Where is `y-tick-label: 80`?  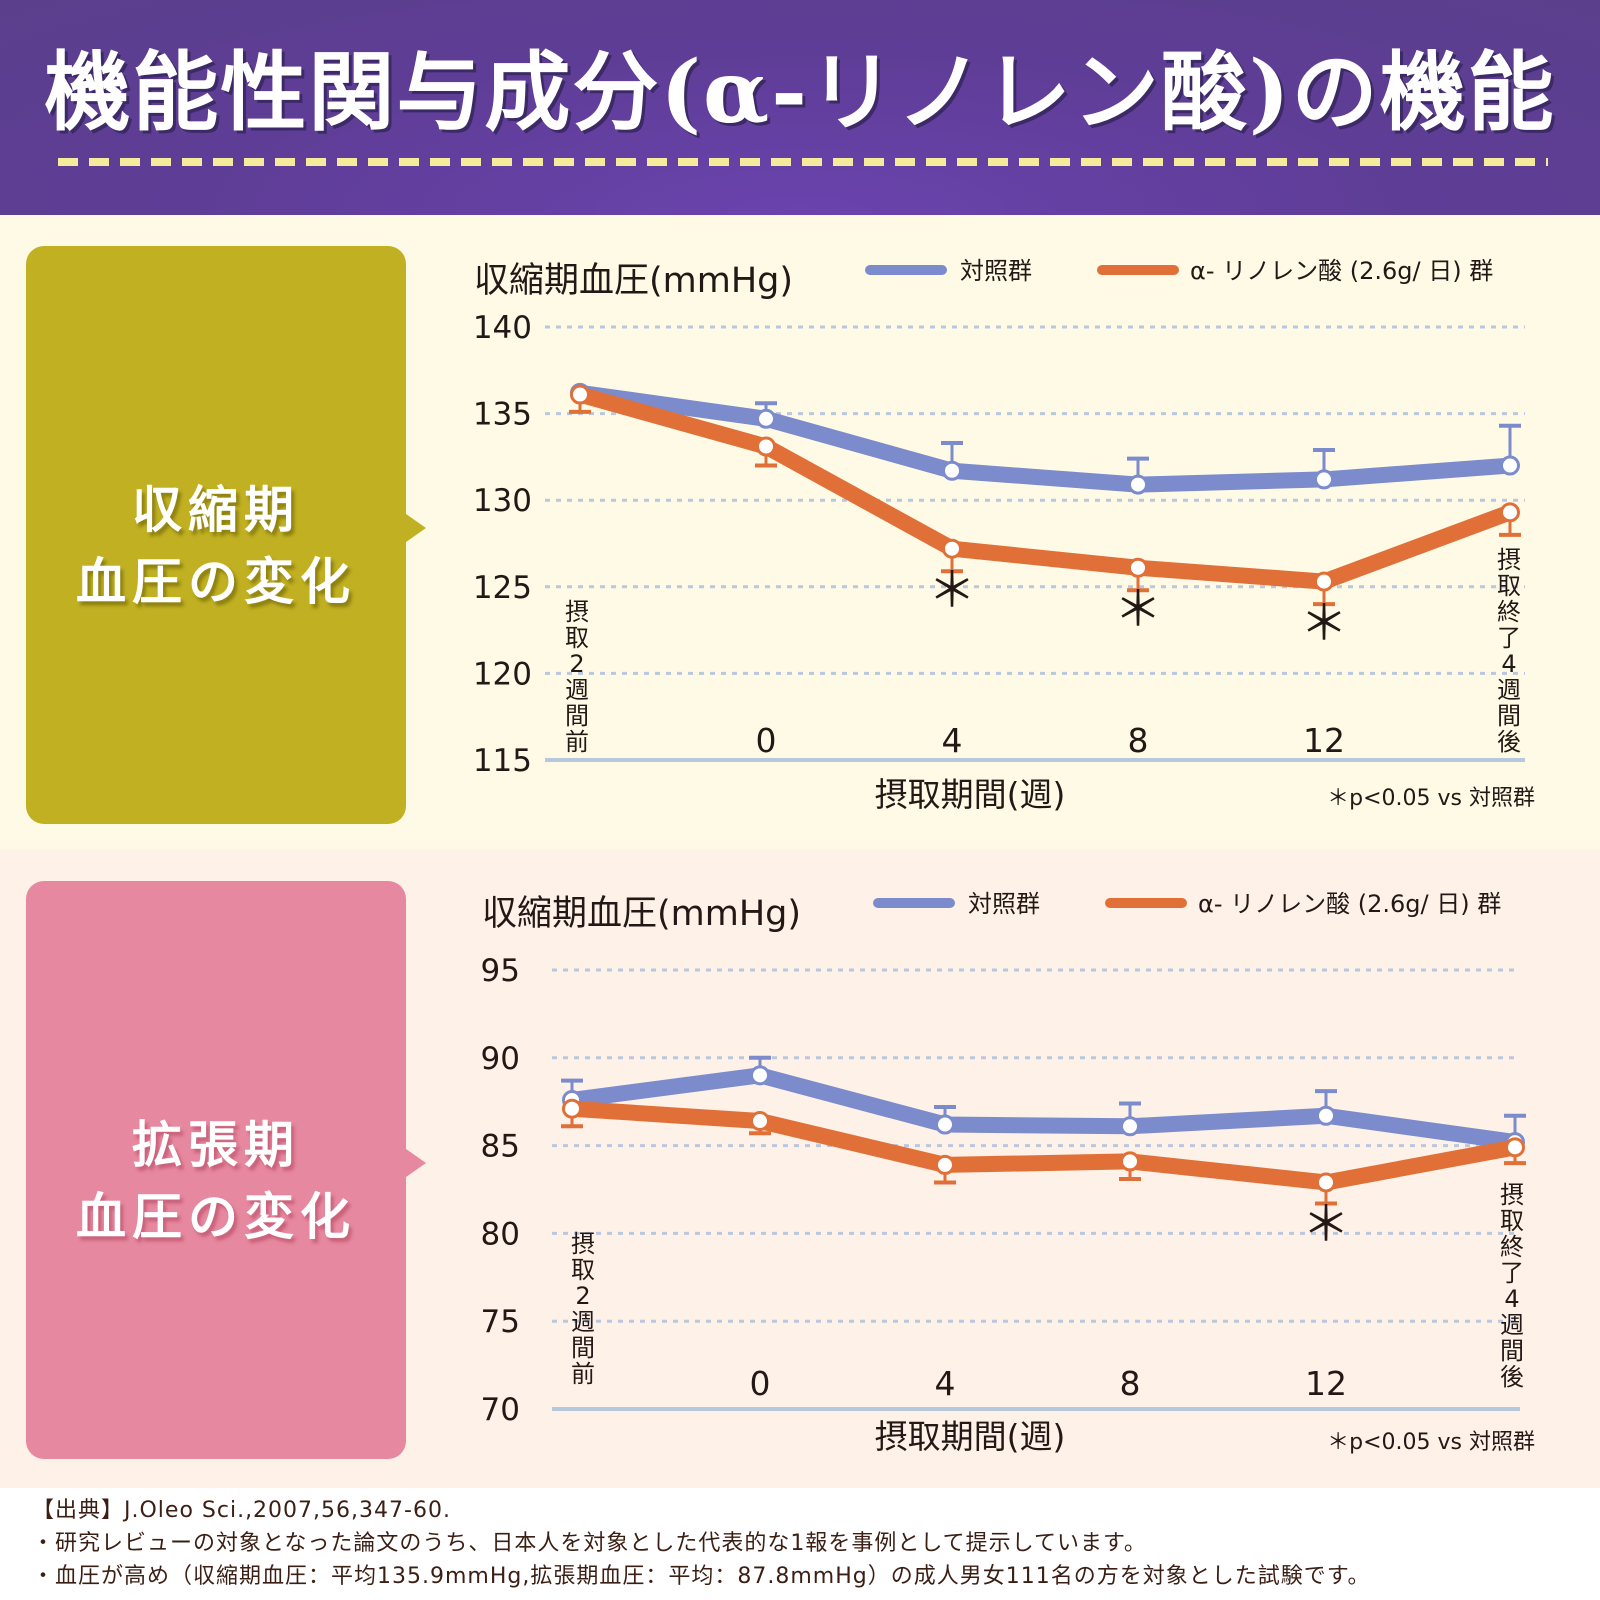 y-tick-label: 80 is located at coordinates (500, 1234).